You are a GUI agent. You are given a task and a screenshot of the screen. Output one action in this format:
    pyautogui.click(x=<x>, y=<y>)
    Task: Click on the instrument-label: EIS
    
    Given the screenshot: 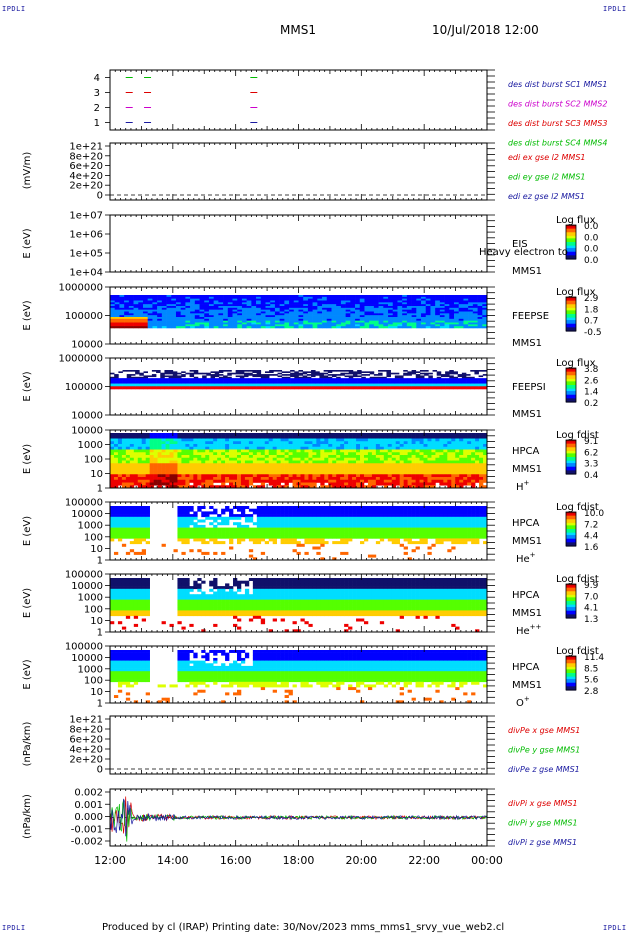 What is the action you would take?
    pyautogui.click(x=520, y=244)
    